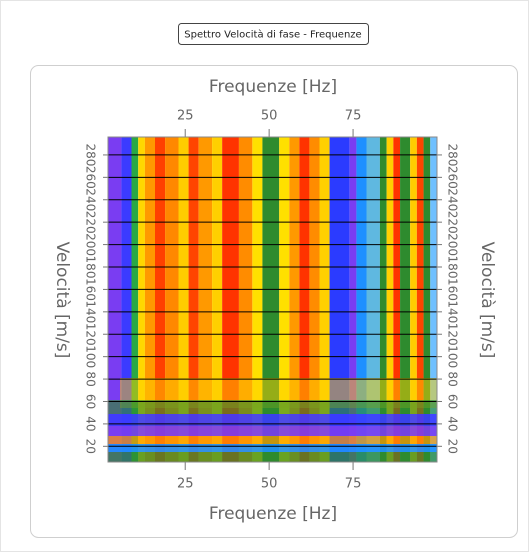  I want to click on low-velocity-pattern, so click(272, 420).